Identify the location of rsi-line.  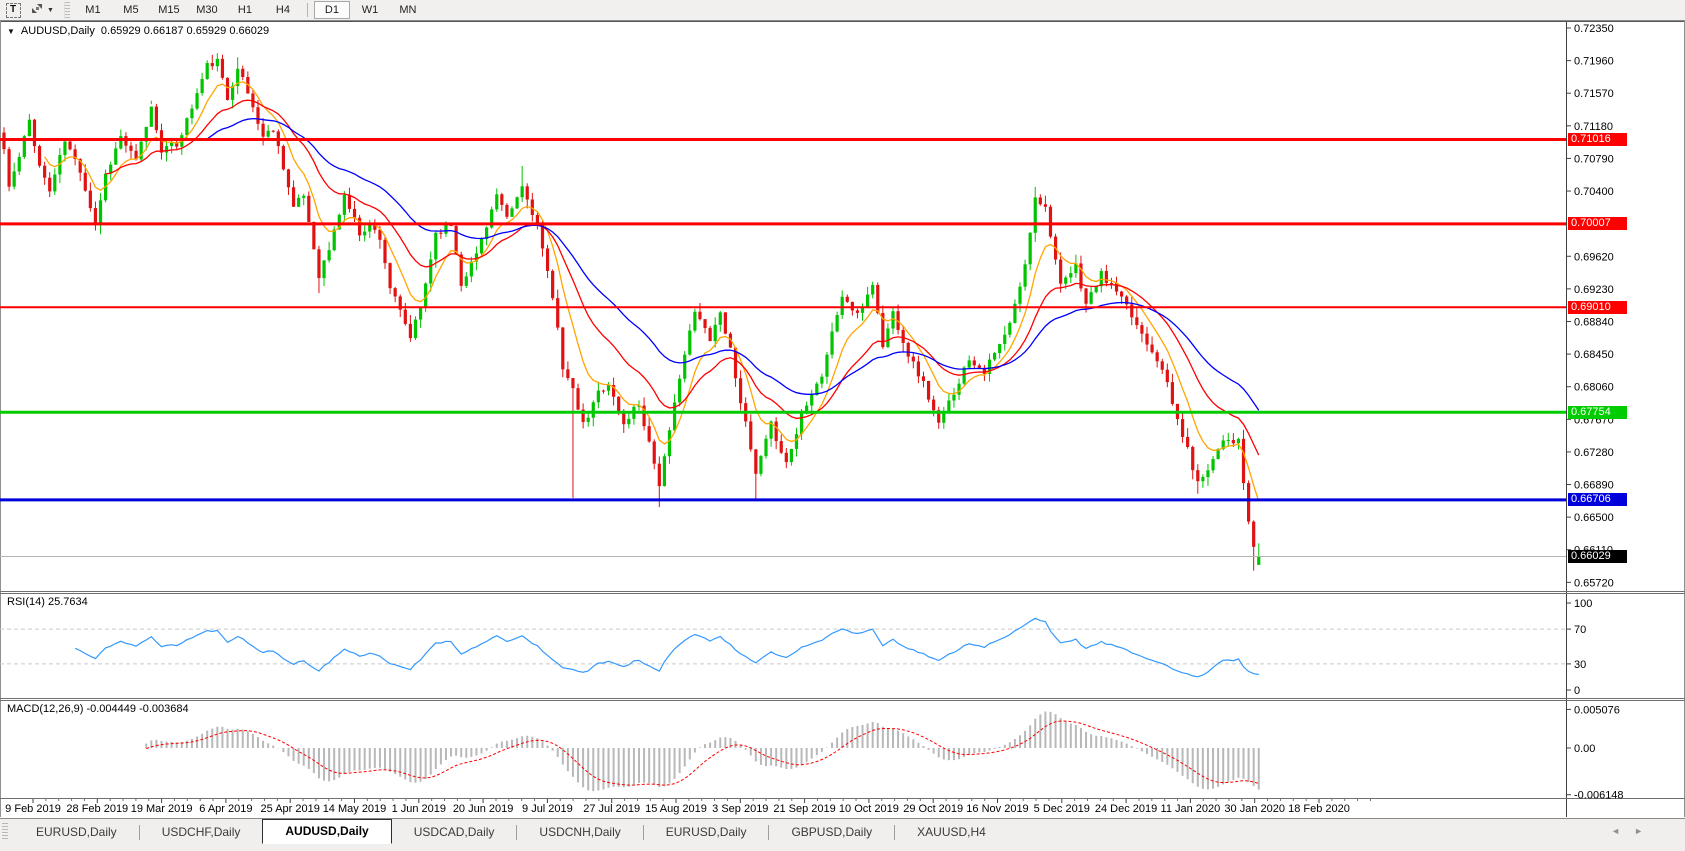
(666, 647).